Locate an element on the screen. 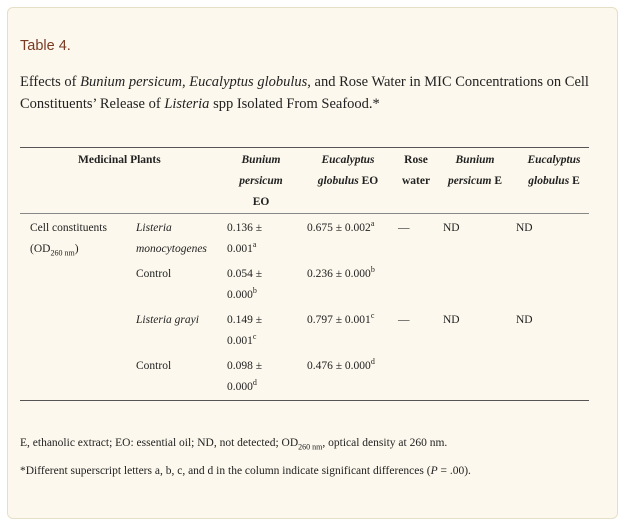 This screenshot has width=629, height=530. row-1-bunium-e: ND is located at coordinates (451, 228).